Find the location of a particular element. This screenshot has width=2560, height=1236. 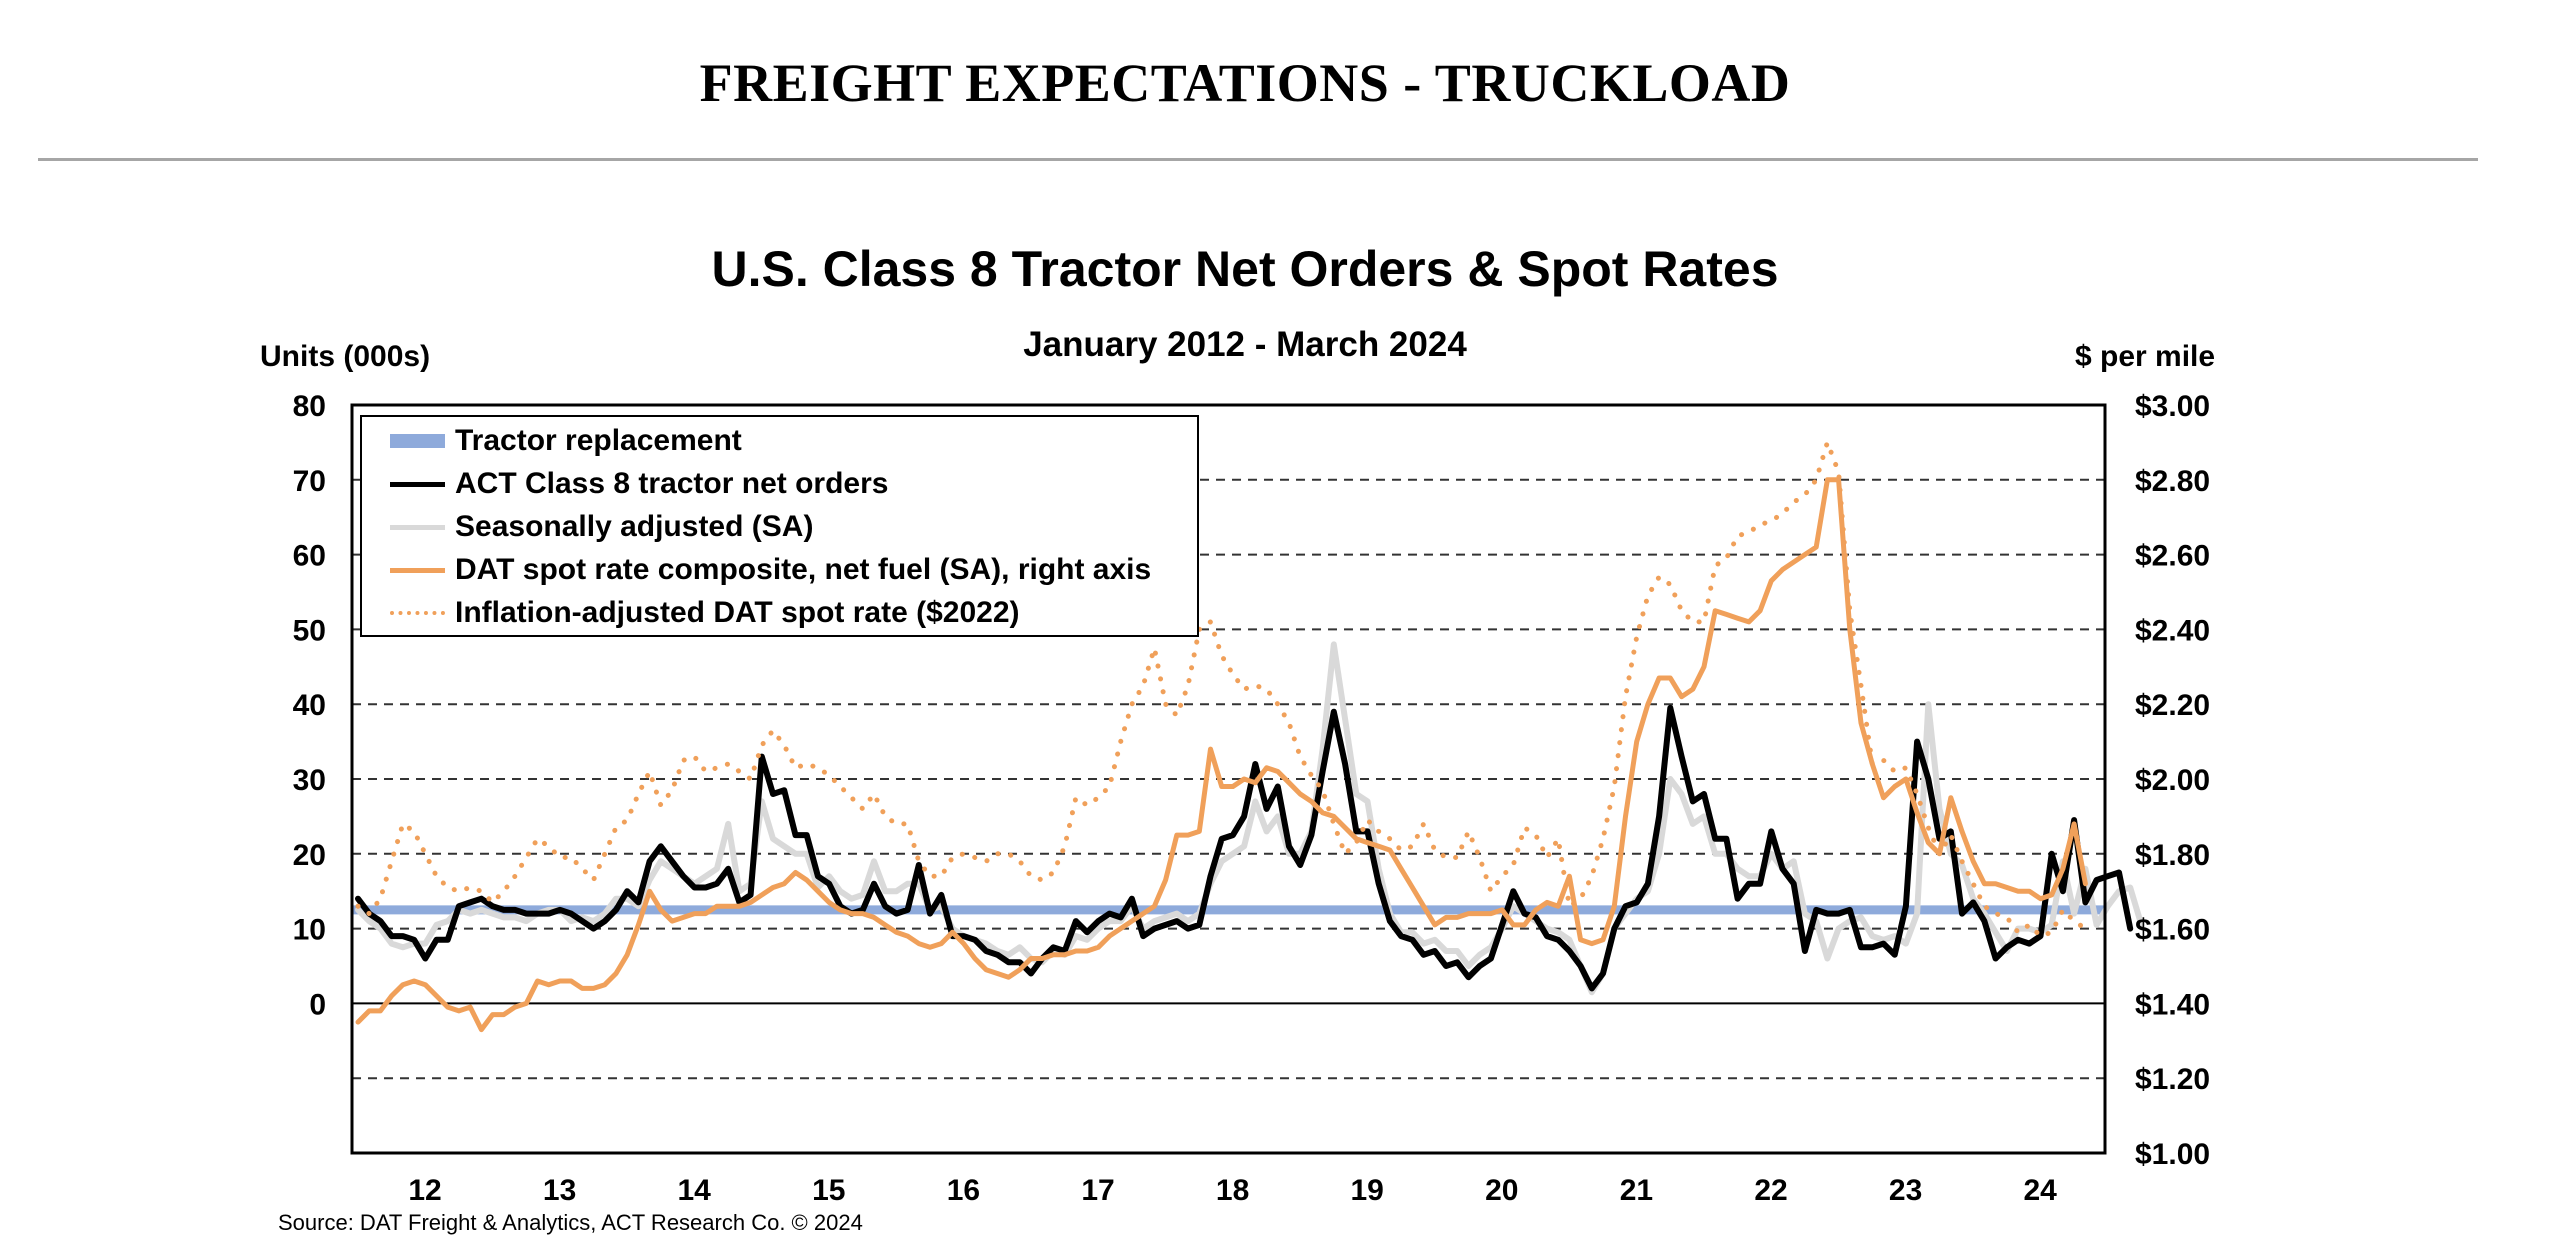

legend-label: Tractor replacement is located at coordinates (598, 440).